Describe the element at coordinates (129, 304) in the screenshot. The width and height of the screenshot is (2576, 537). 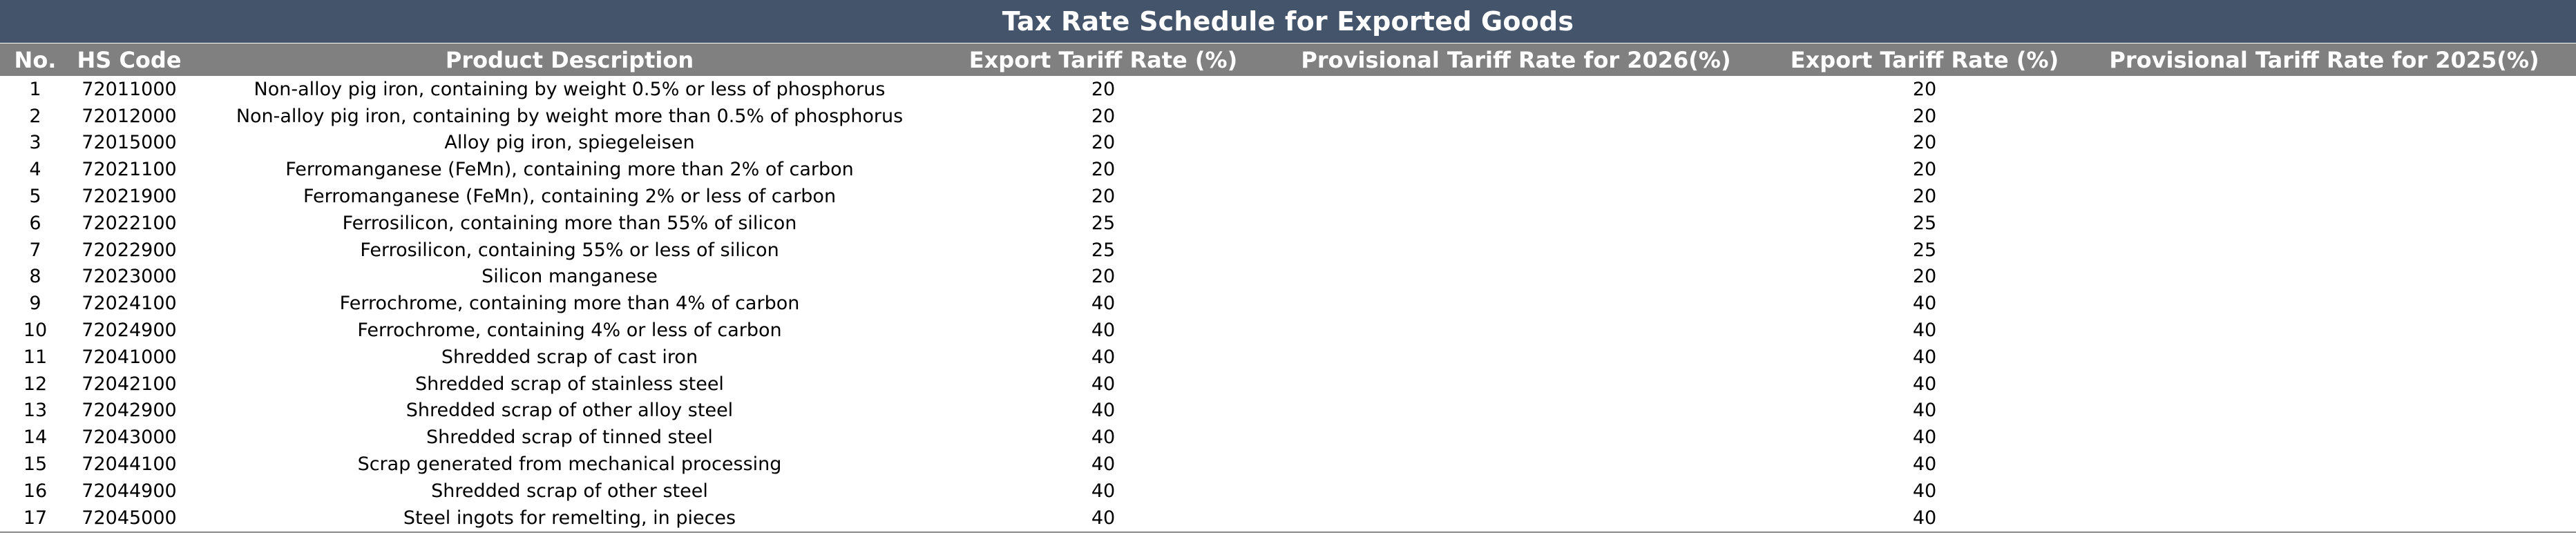
I see `cell-hs-code: 72024100` at that location.